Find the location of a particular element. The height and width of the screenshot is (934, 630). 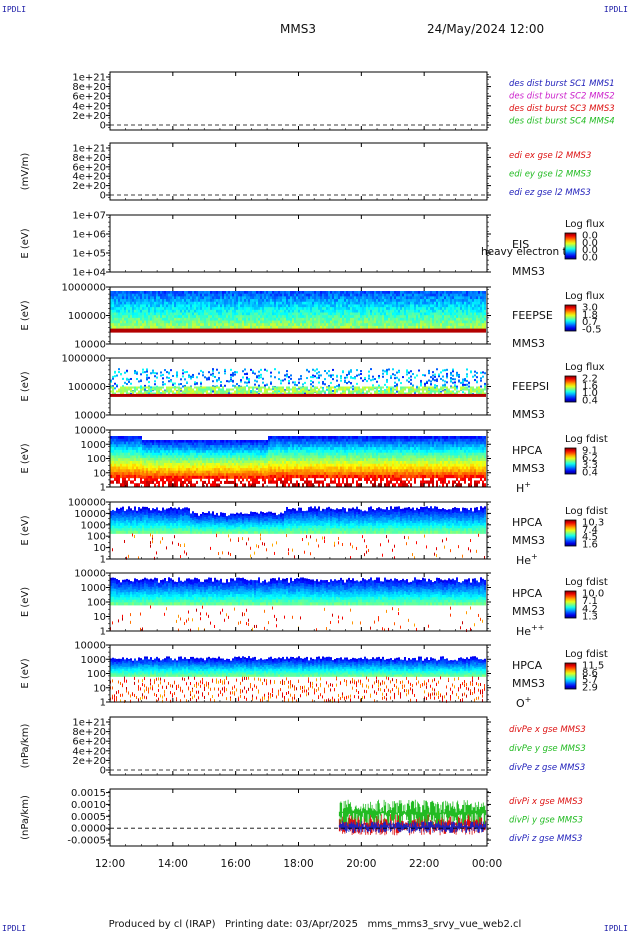

y-tick-label: 2e+20 is located at coordinates (89, 186).